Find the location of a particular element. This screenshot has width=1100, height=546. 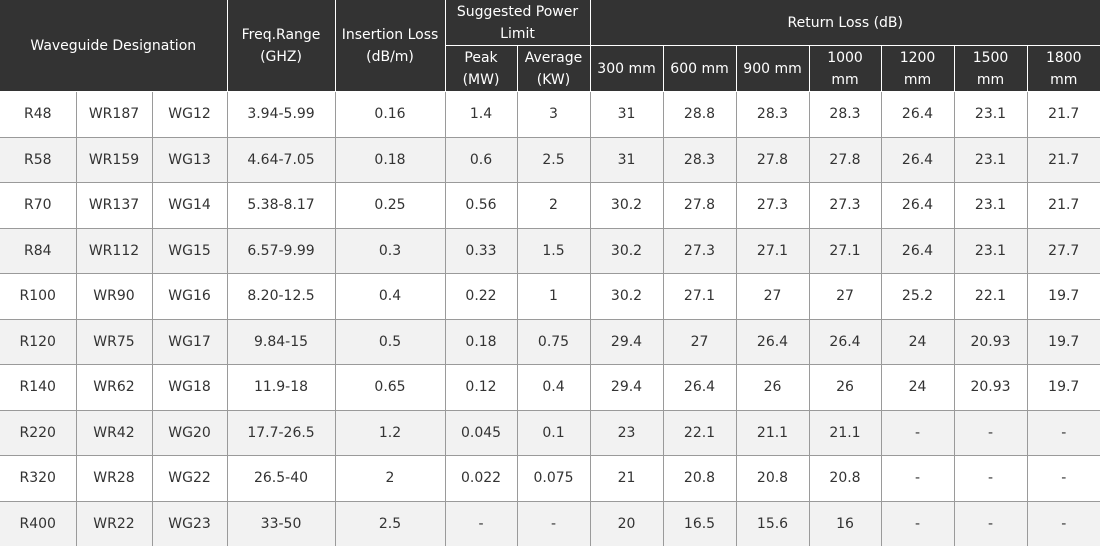

table-cell: 0.022 is located at coordinates (481, 478).